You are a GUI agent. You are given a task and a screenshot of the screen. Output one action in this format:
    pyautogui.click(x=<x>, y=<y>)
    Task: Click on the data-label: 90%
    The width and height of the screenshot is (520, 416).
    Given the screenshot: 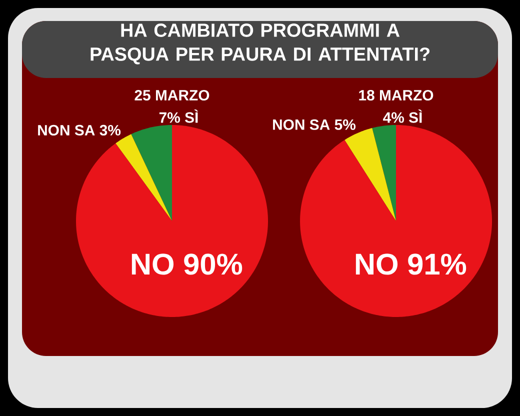 What is the action you would take?
    pyautogui.click(x=213, y=264)
    